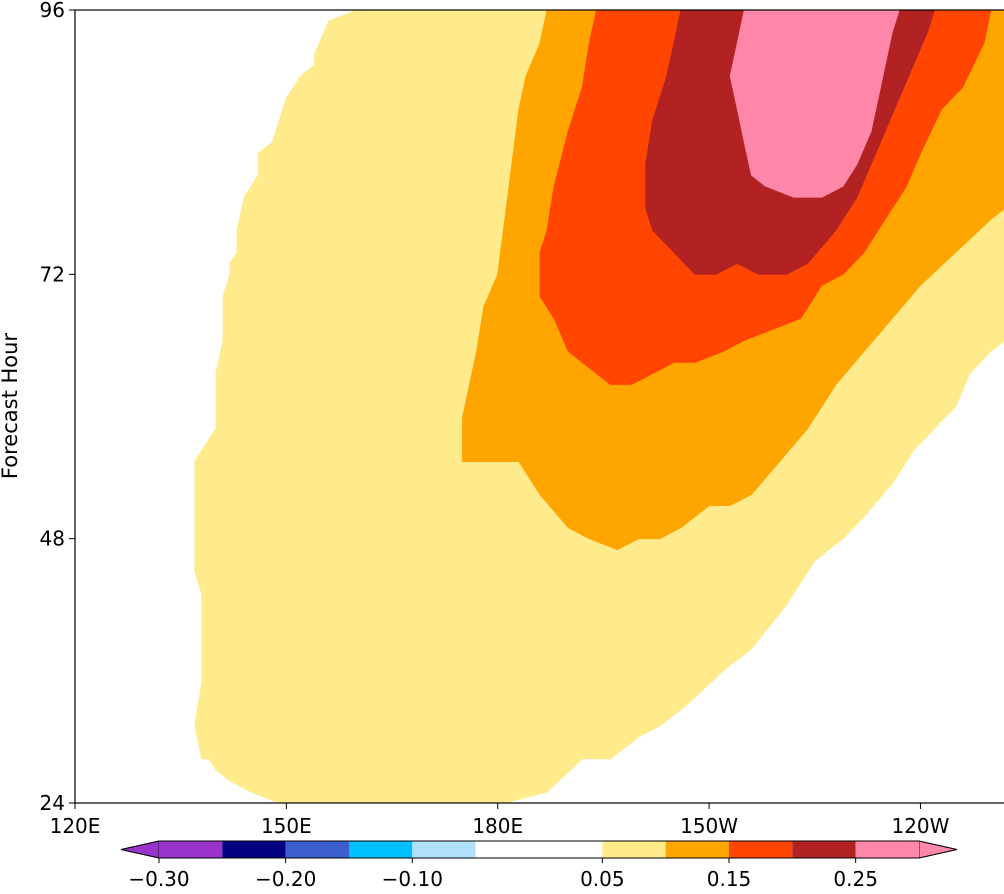 Image resolution: width=1004 pixels, height=894 pixels. Describe the element at coordinates (57, 407) in the screenshot. I see `y-axis: 24 48 72 96` at that location.